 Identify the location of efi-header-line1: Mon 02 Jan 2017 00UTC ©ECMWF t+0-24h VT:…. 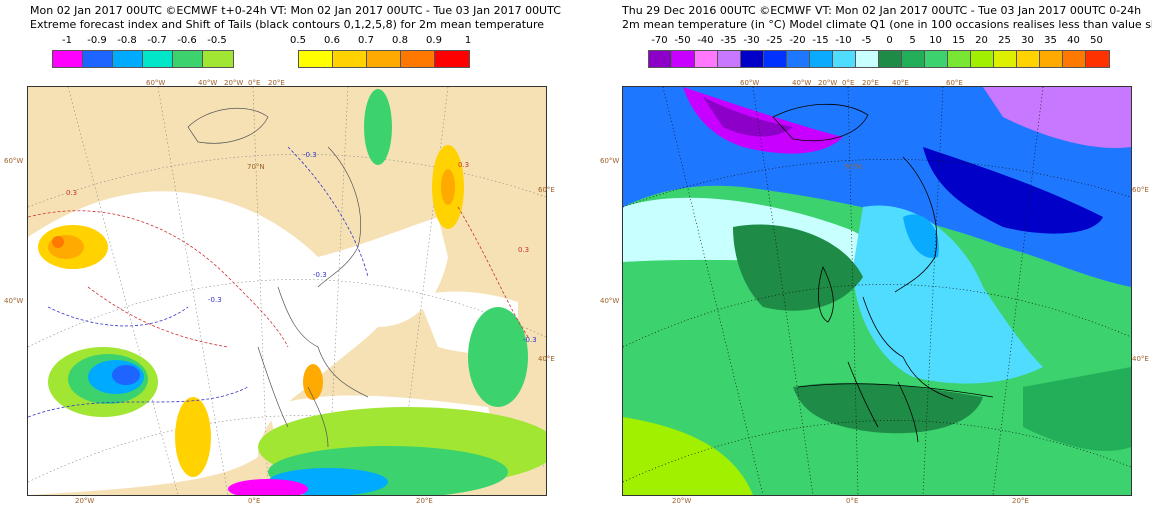
(295, 10).